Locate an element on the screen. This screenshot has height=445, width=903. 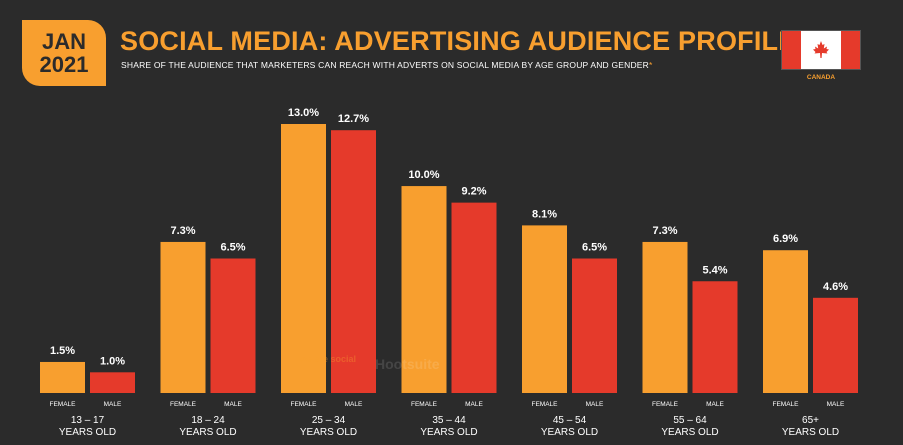
country-label: CANADA is located at coordinates (821, 77).